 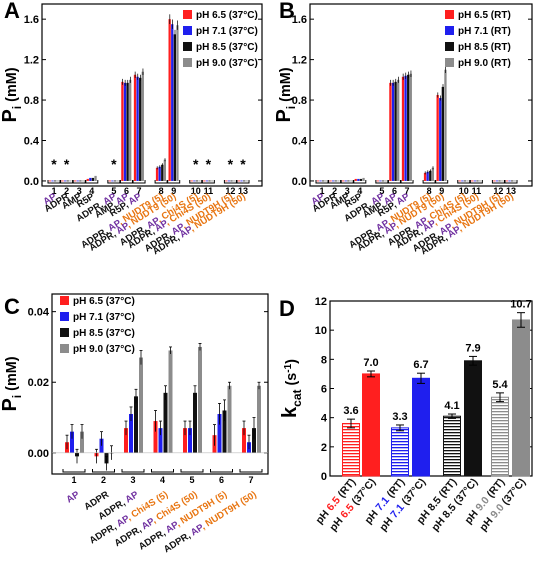 What do you see at coordinates (10, 404) in the screenshot?
I see `y-label-main: P` at bounding box center [10, 404].